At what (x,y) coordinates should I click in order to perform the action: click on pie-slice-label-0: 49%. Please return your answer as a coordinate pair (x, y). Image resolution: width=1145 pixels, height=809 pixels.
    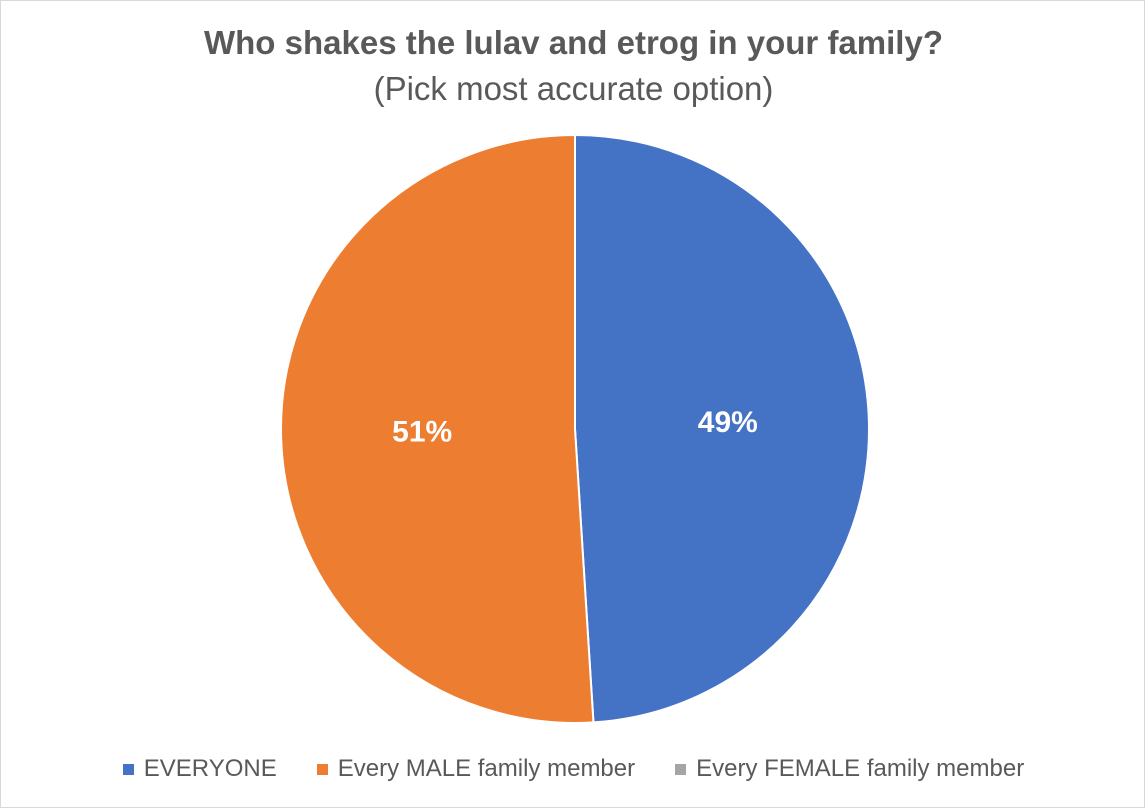
    Looking at the image, I should click on (728, 422).